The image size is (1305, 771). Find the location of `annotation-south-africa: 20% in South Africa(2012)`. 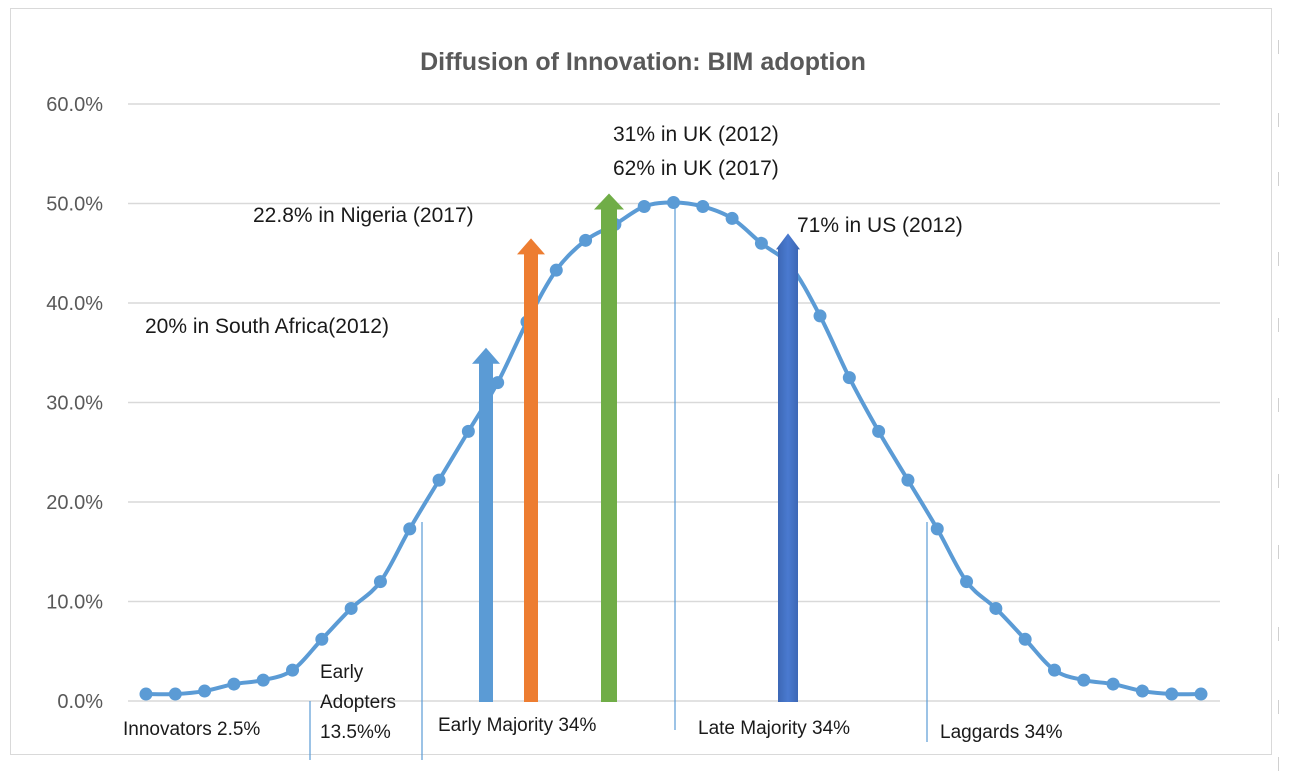

annotation-south-africa: 20% in South Africa(2012) is located at coordinates (267, 326).